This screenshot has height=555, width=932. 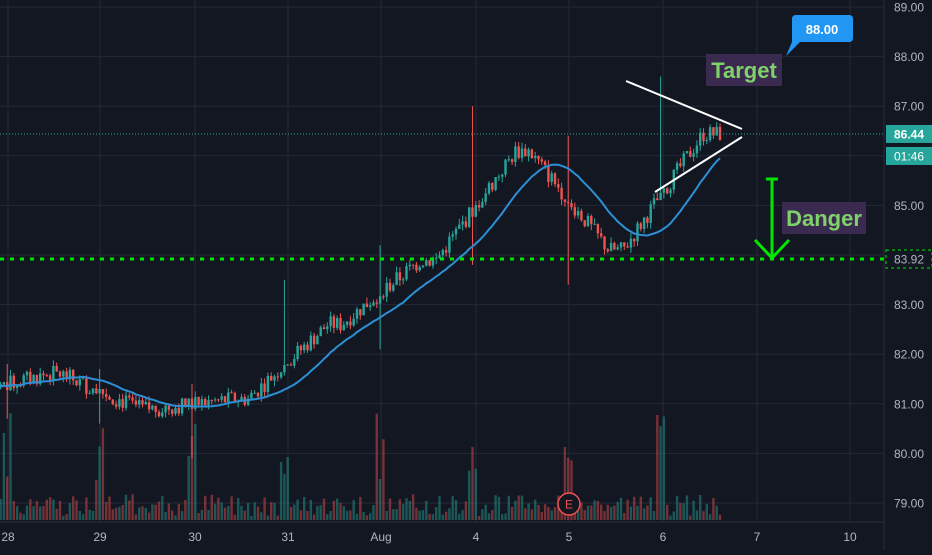 What do you see at coordinates (909, 504) in the screenshot?
I see `price-tick-label: 79.00` at bounding box center [909, 504].